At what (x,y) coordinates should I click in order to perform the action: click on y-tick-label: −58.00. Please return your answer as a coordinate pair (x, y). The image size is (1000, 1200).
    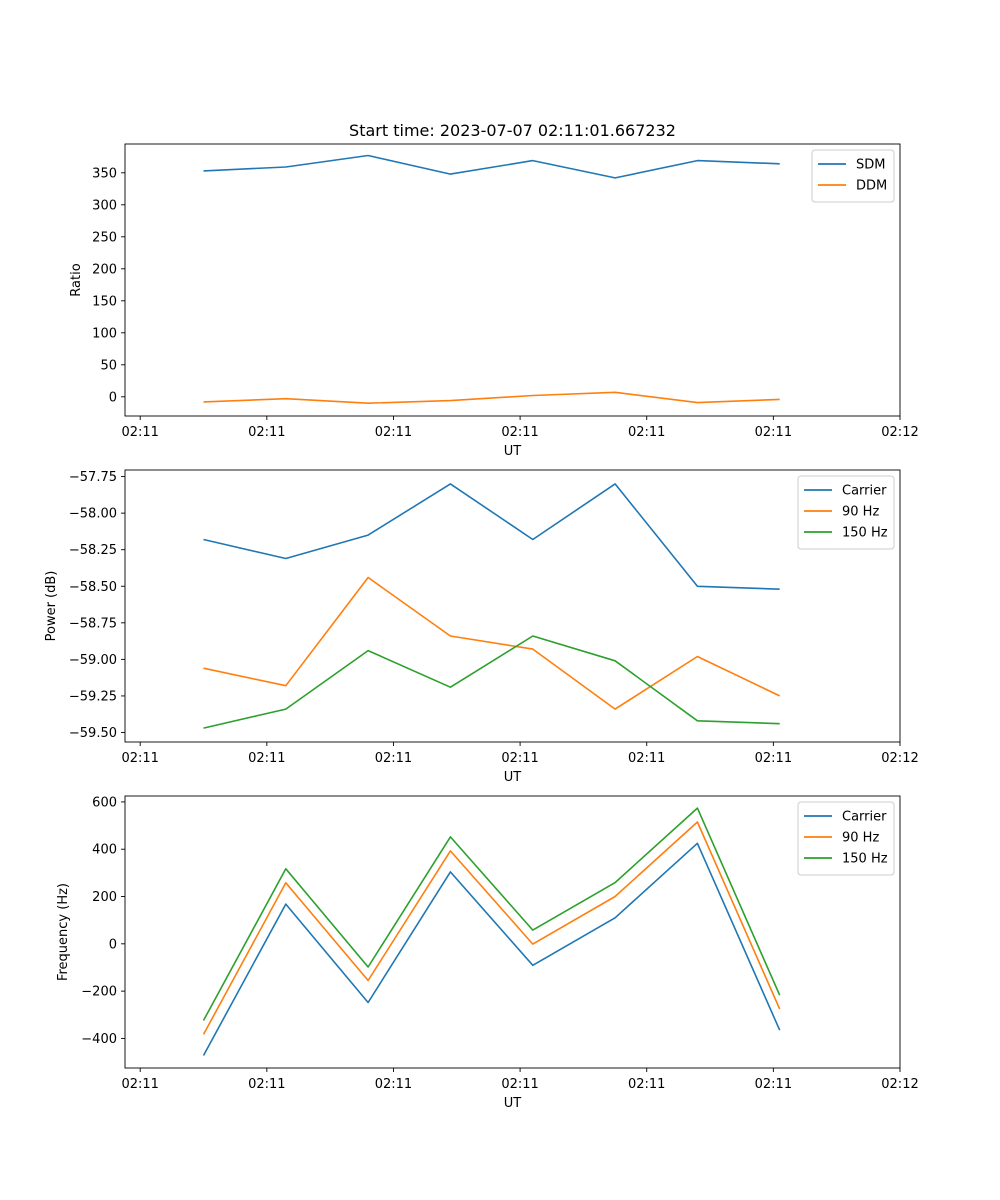
    Looking at the image, I should click on (93, 514).